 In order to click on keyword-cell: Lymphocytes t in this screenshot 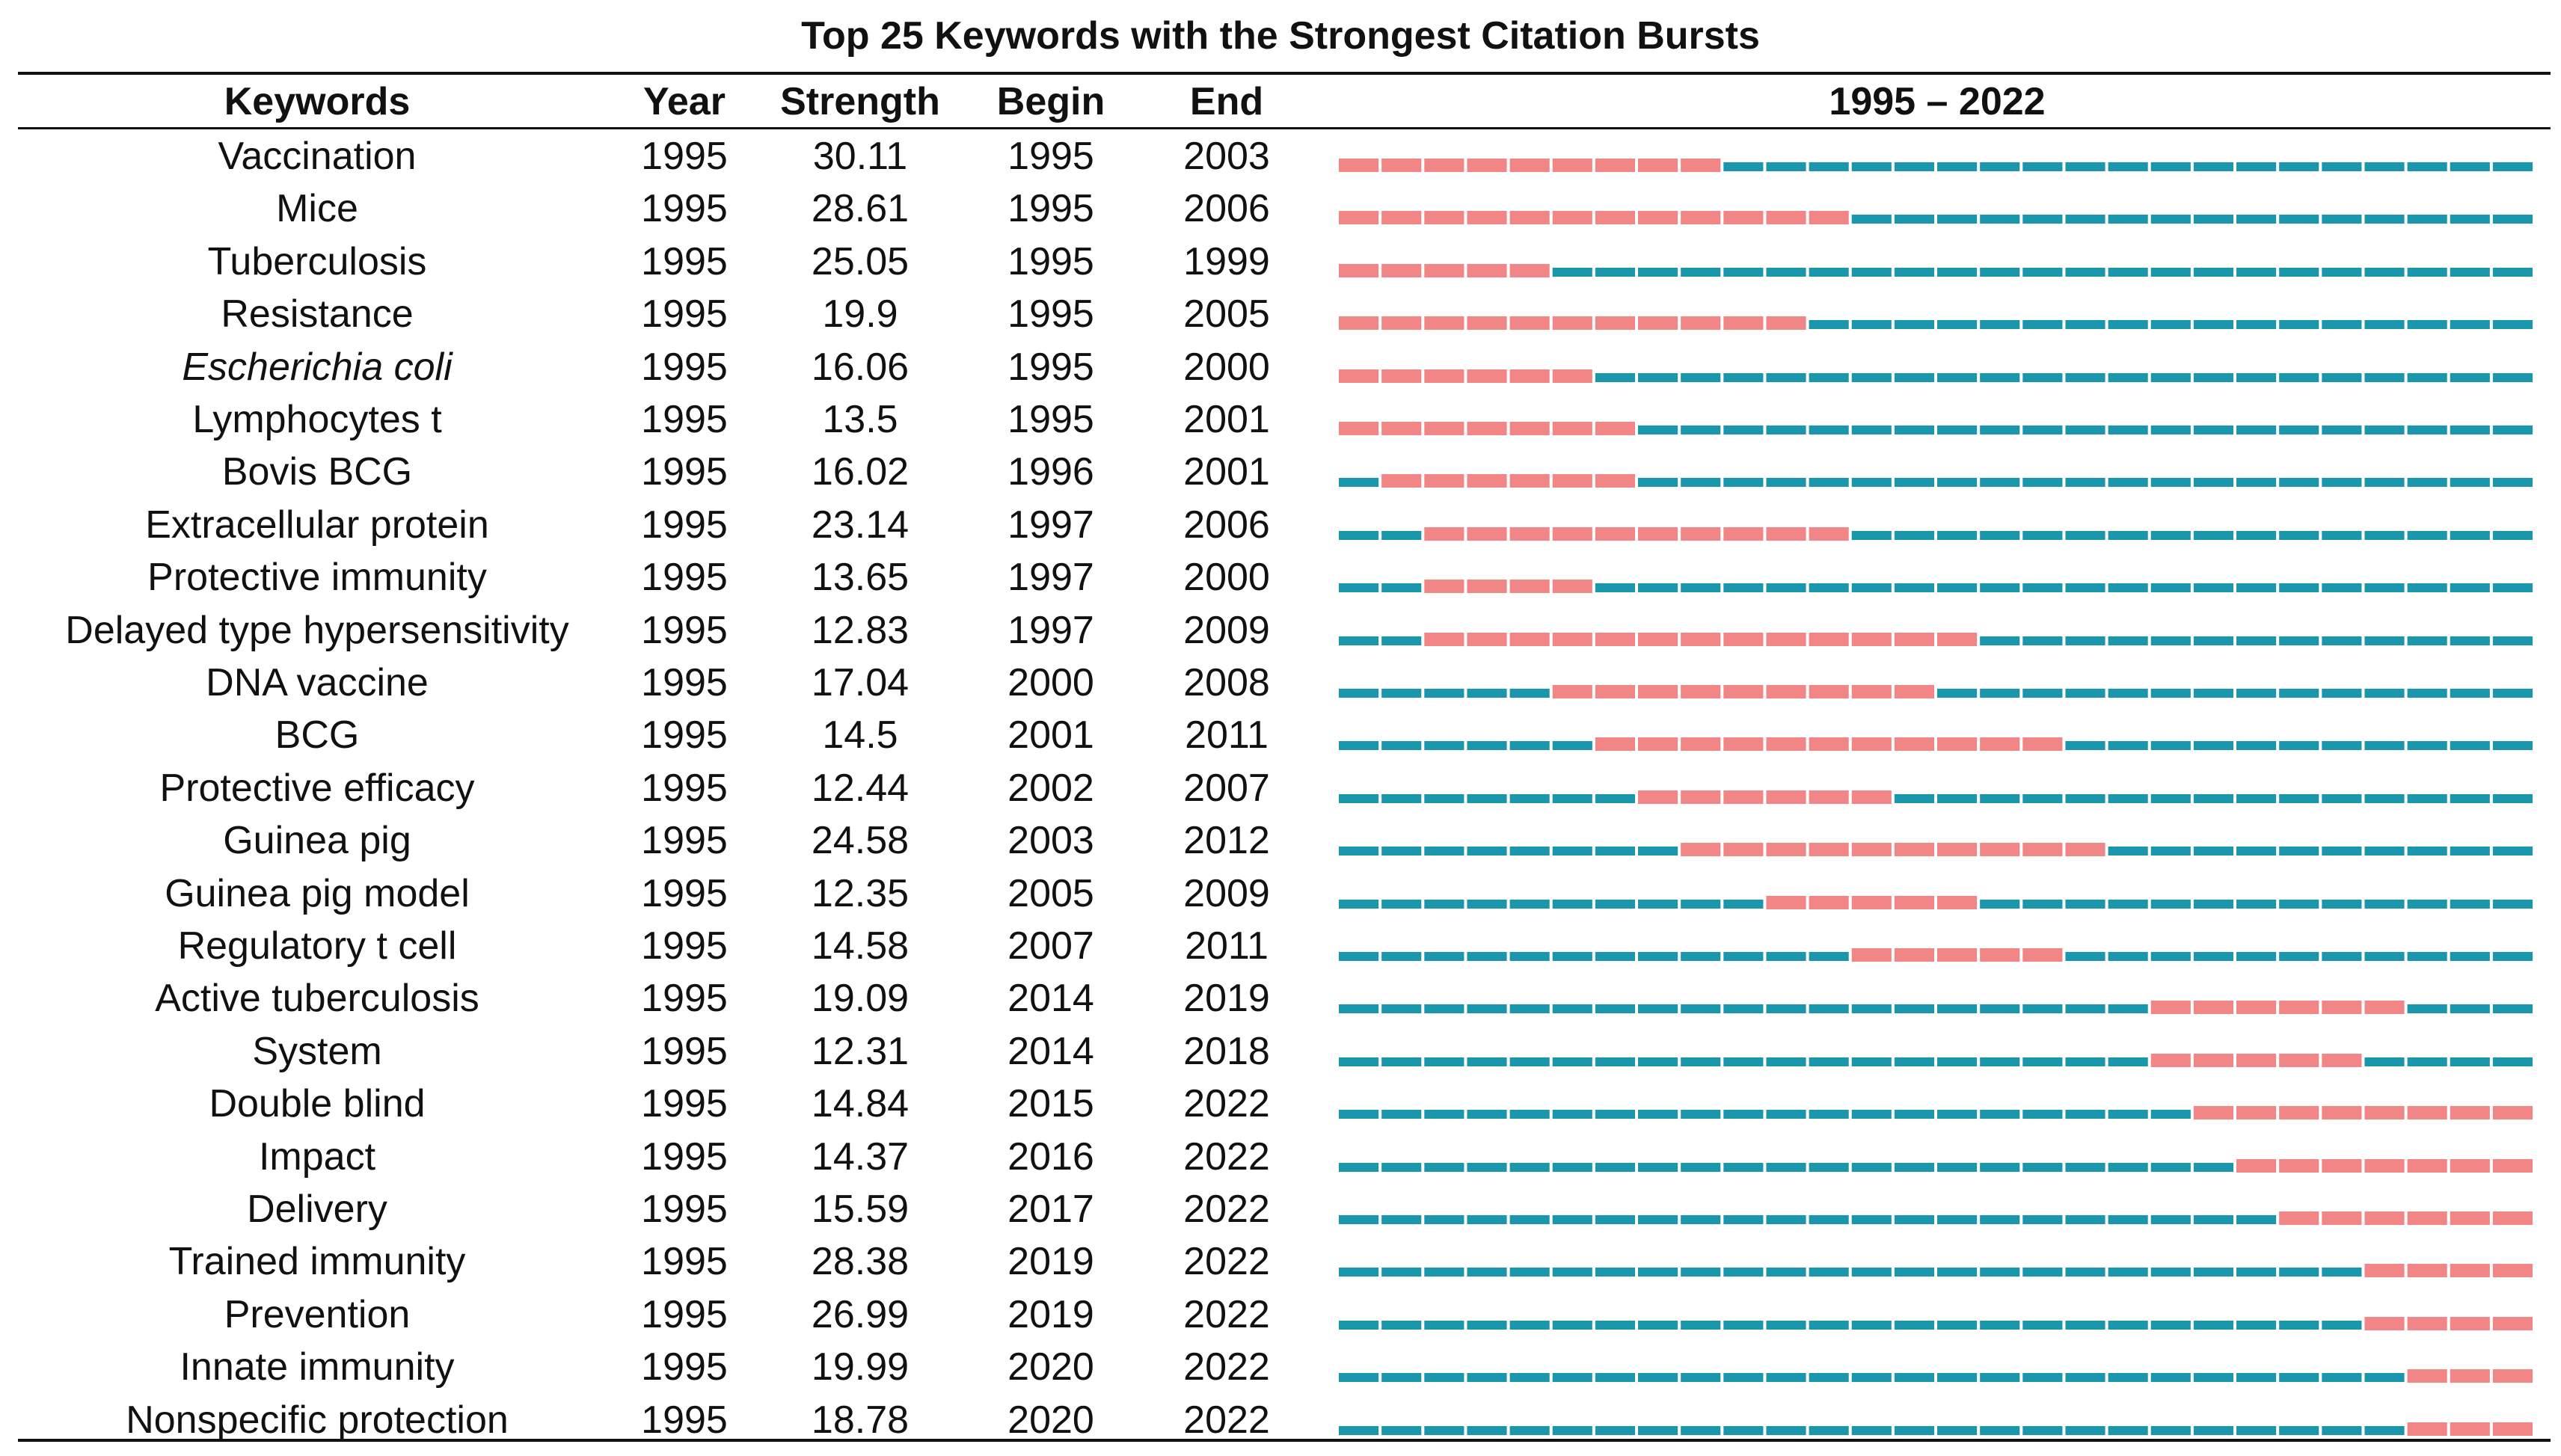, I will do `click(317, 419)`.